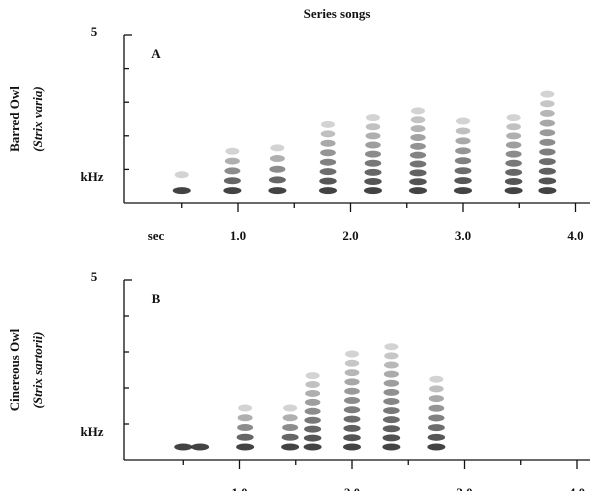 Image resolution: width=594 pixels, height=491 pixels. What do you see at coordinates (37, 370) in the screenshot?
I see `latin-name: (Strix sartorii)` at bounding box center [37, 370].